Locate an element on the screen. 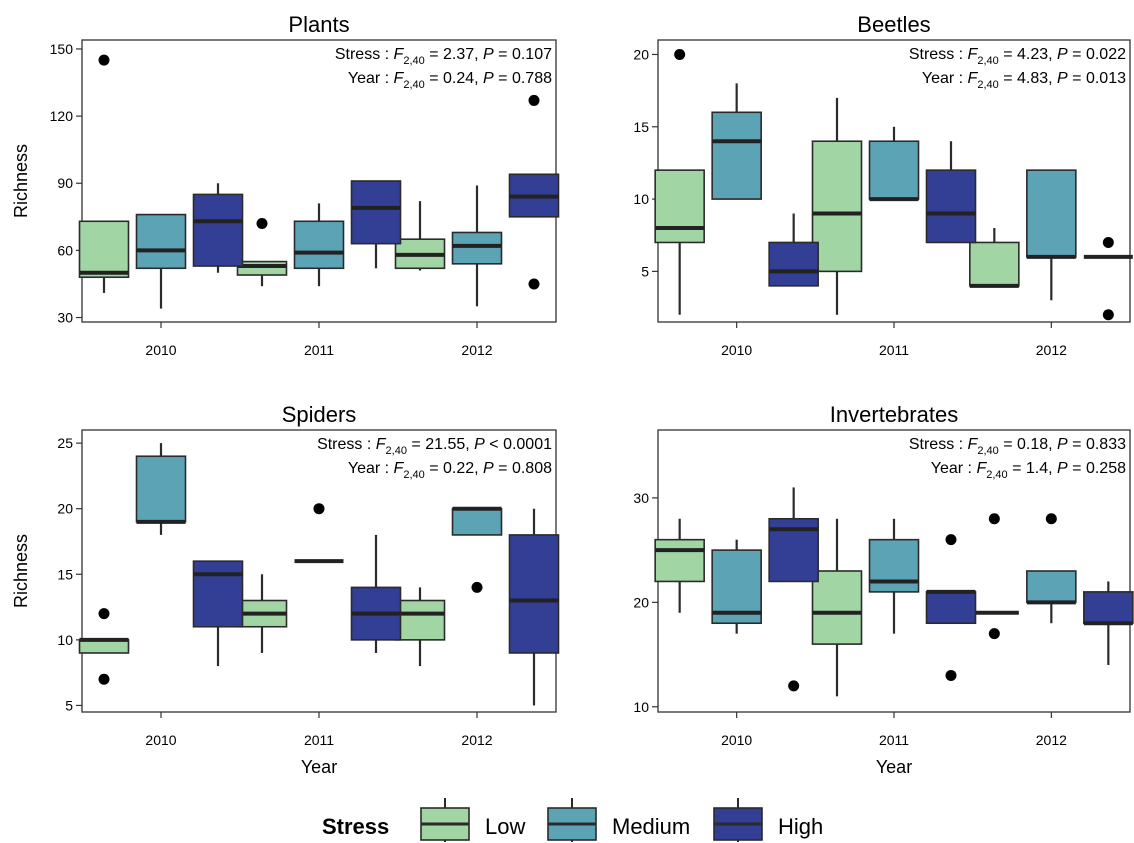  stat-p-value: 0.808 is located at coordinates (532, 468).